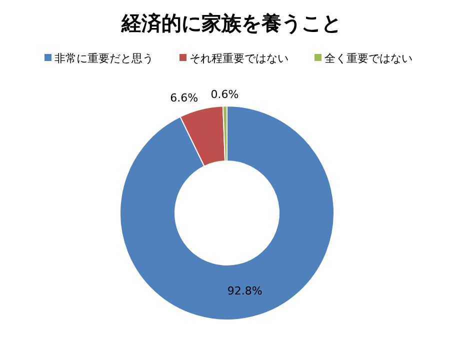 The height and width of the screenshot is (360, 463). What do you see at coordinates (244, 291) in the screenshot?
I see `data-label: 92.8%` at bounding box center [244, 291].